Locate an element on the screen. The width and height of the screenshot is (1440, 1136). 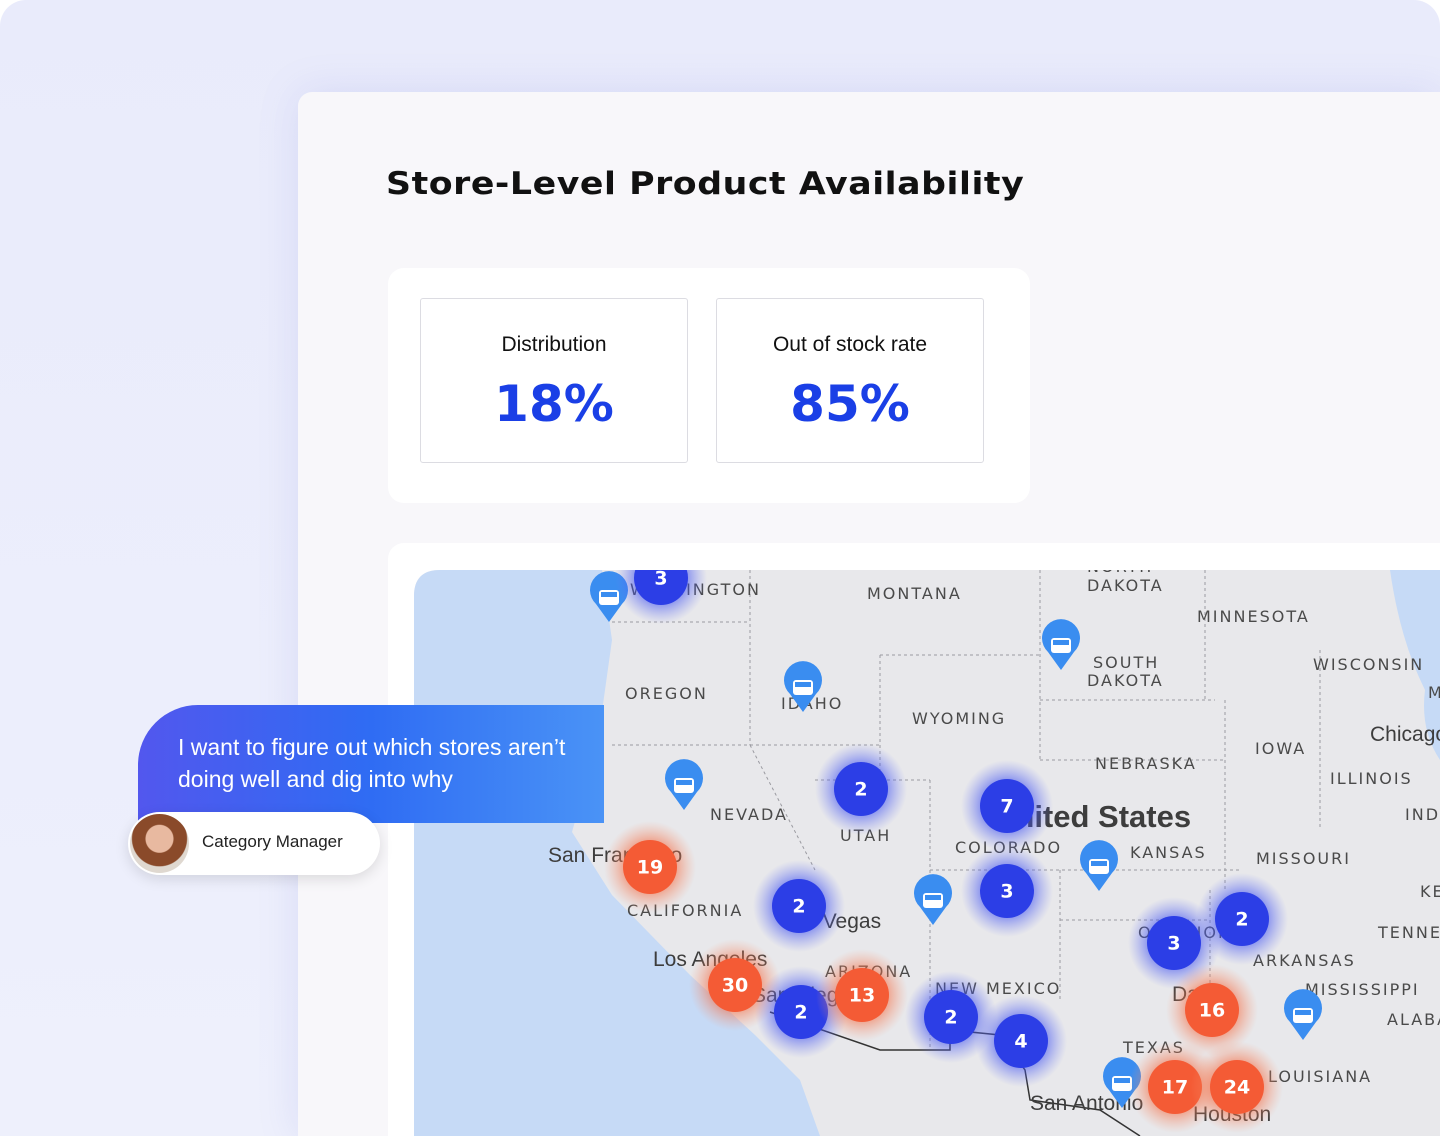
cluster-count: 4 is located at coordinates (1020, 1042).